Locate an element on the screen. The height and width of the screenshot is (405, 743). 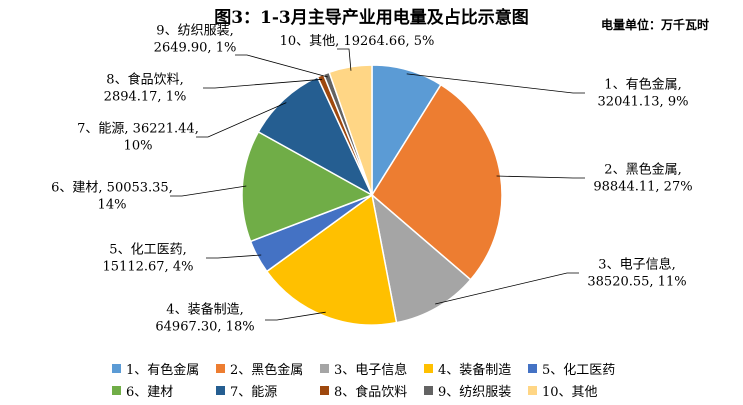
data-label-黑色金属: 2、黑色金属, 98844.11, 27% is located at coordinates (642, 178).